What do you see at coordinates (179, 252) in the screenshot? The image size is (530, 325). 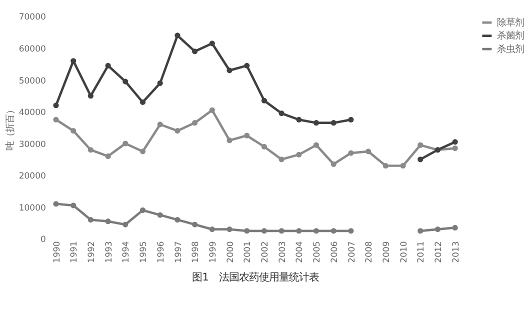 I see `x-tick-label: 1997` at bounding box center [179, 252].